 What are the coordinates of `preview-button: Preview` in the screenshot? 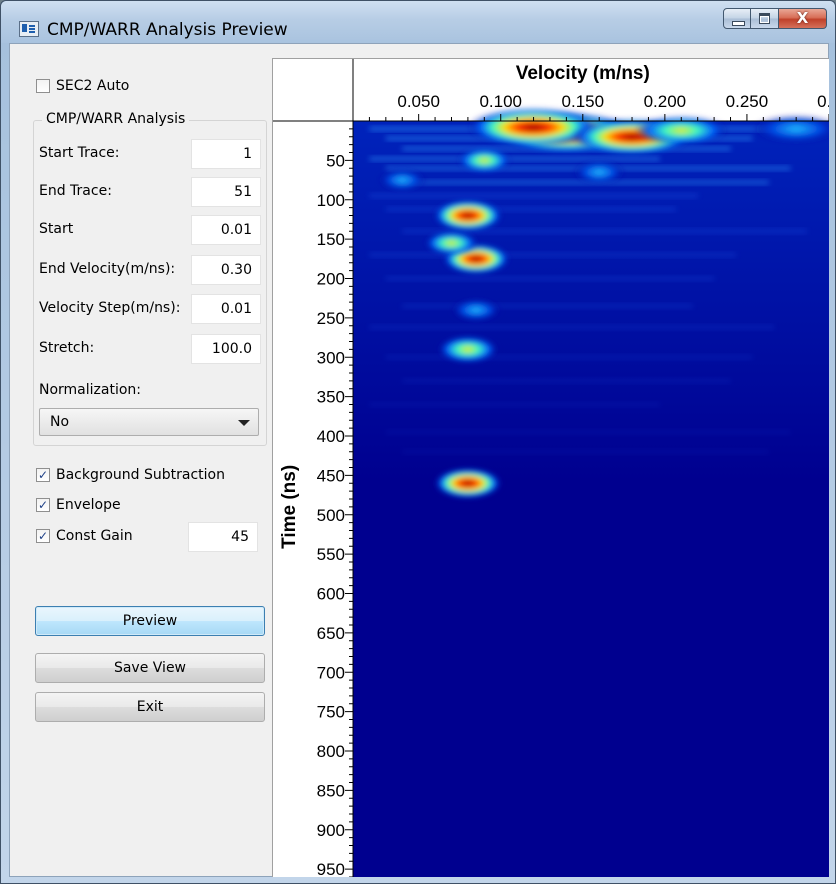 It's located at (150, 621).